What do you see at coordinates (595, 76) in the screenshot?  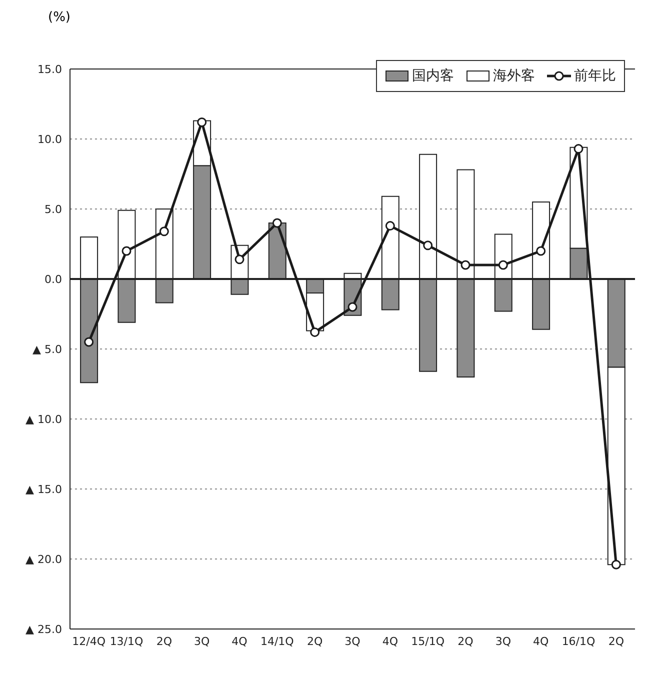 I see `legend-label: 前年比` at bounding box center [595, 76].